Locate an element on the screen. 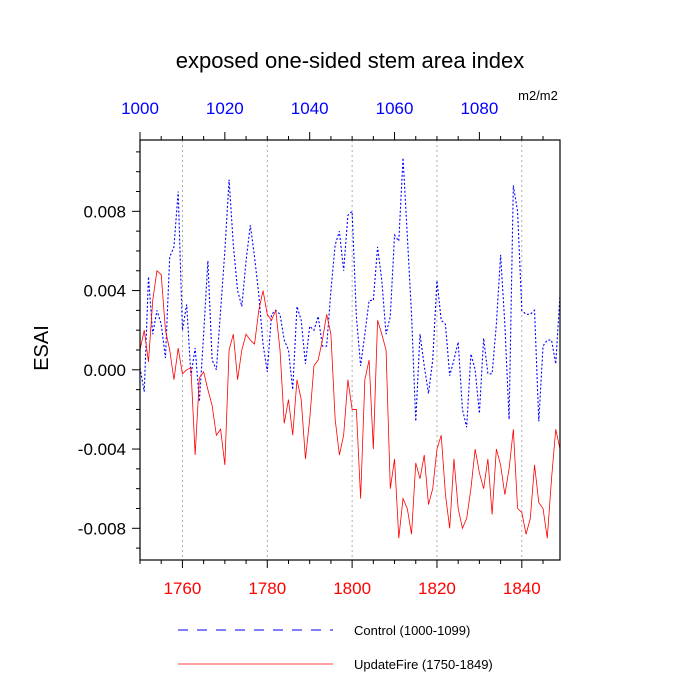 This screenshot has width=700, height=700. x-bottom-tick-label: 1760 is located at coordinates (183, 588).